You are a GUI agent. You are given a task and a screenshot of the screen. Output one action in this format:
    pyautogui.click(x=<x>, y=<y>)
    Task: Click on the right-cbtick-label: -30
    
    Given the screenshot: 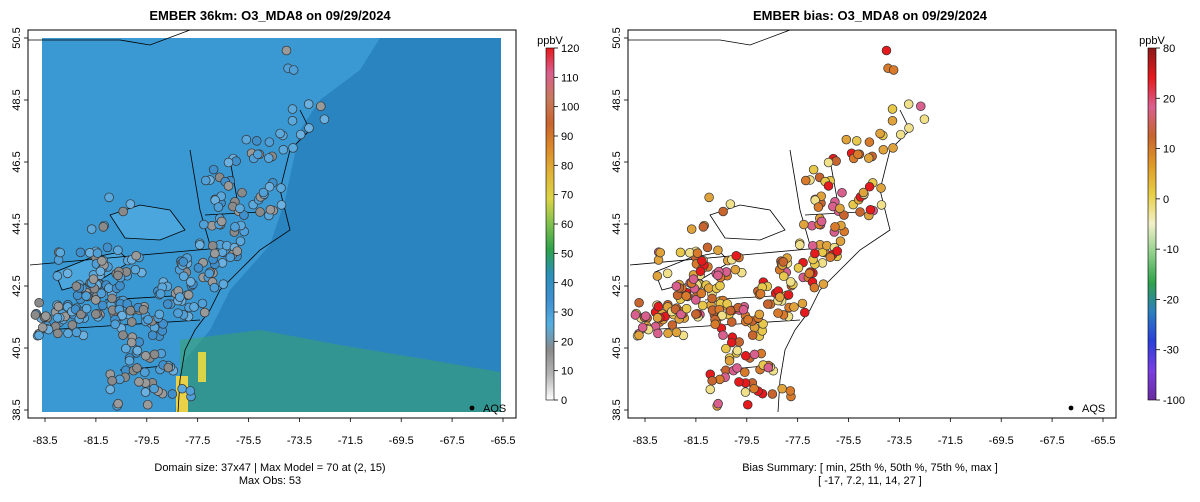 What is the action you would take?
    pyautogui.click(x=1171, y=351)
    